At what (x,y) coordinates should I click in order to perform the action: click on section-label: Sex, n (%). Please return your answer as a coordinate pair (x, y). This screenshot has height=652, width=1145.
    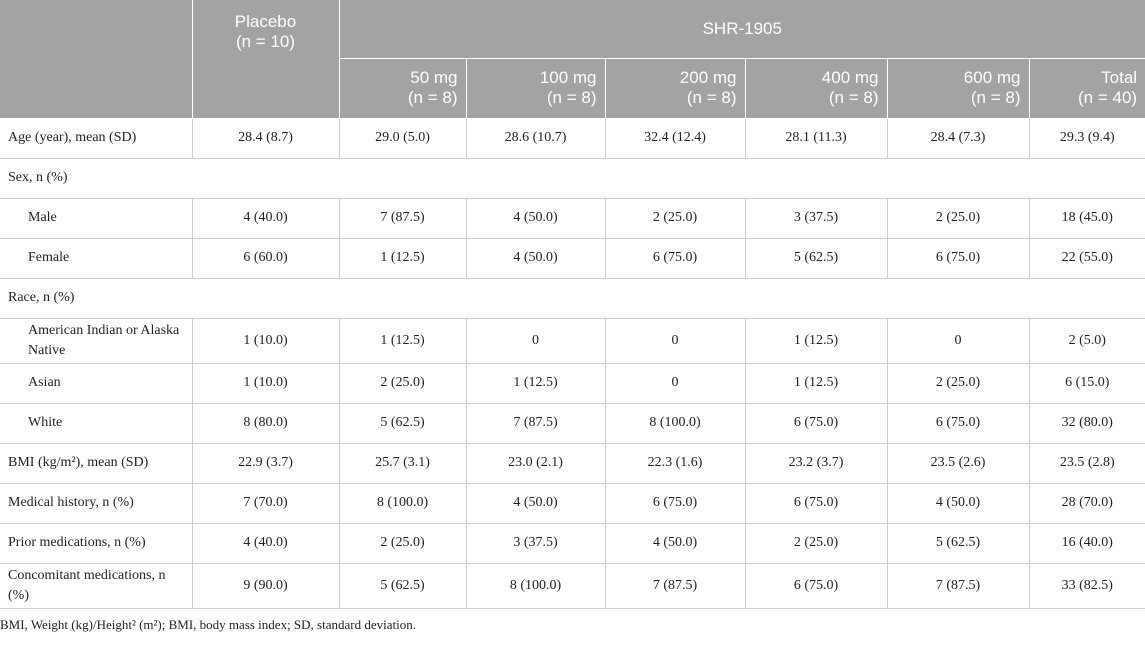
    Looking at the image, I should click on (572, 178).